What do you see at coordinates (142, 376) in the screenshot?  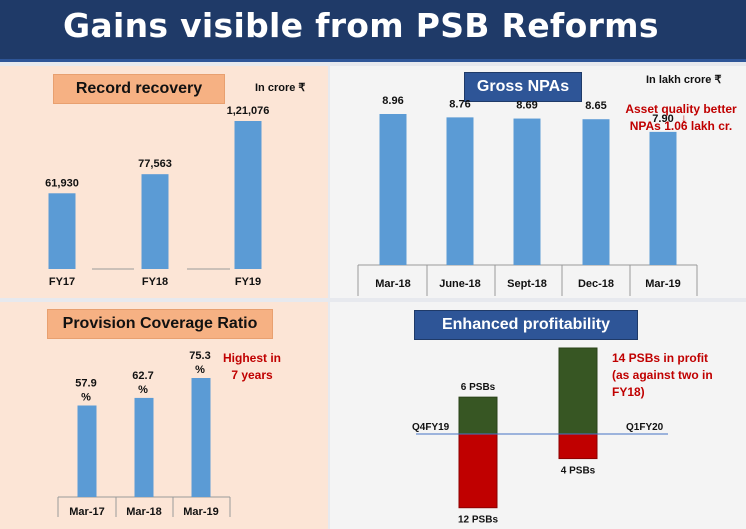 I see `data-label: 62.7` at bounding box center [142, 376].